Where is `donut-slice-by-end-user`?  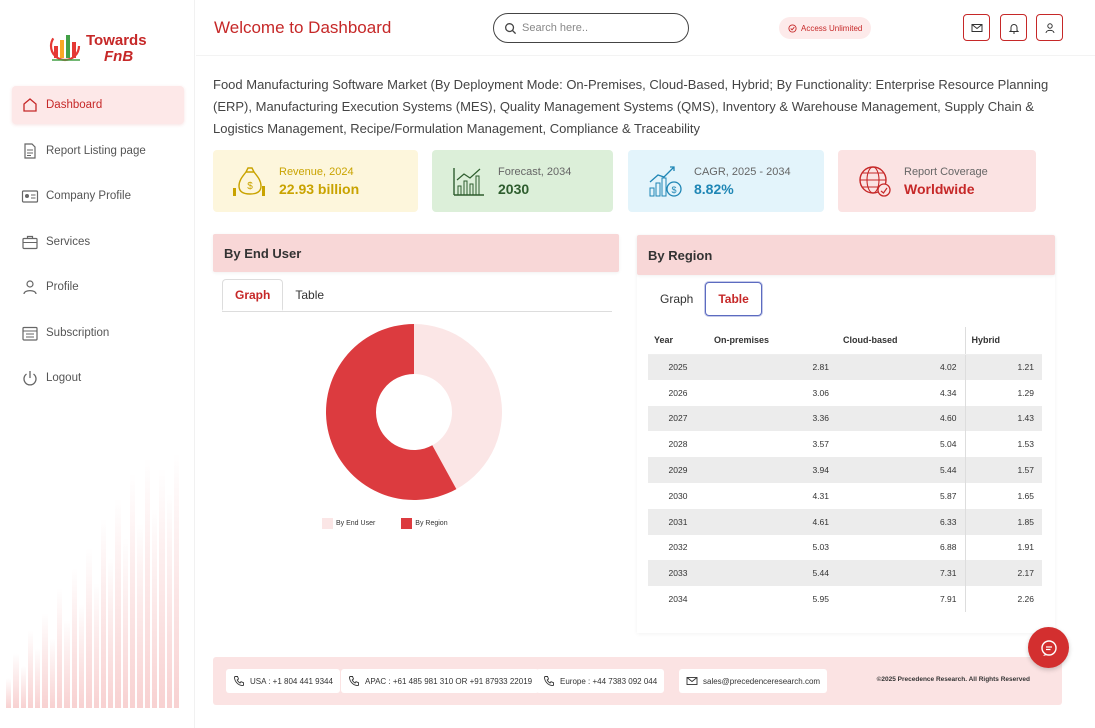
donut-slice-by-end-user is located at coordinates (458, 407).